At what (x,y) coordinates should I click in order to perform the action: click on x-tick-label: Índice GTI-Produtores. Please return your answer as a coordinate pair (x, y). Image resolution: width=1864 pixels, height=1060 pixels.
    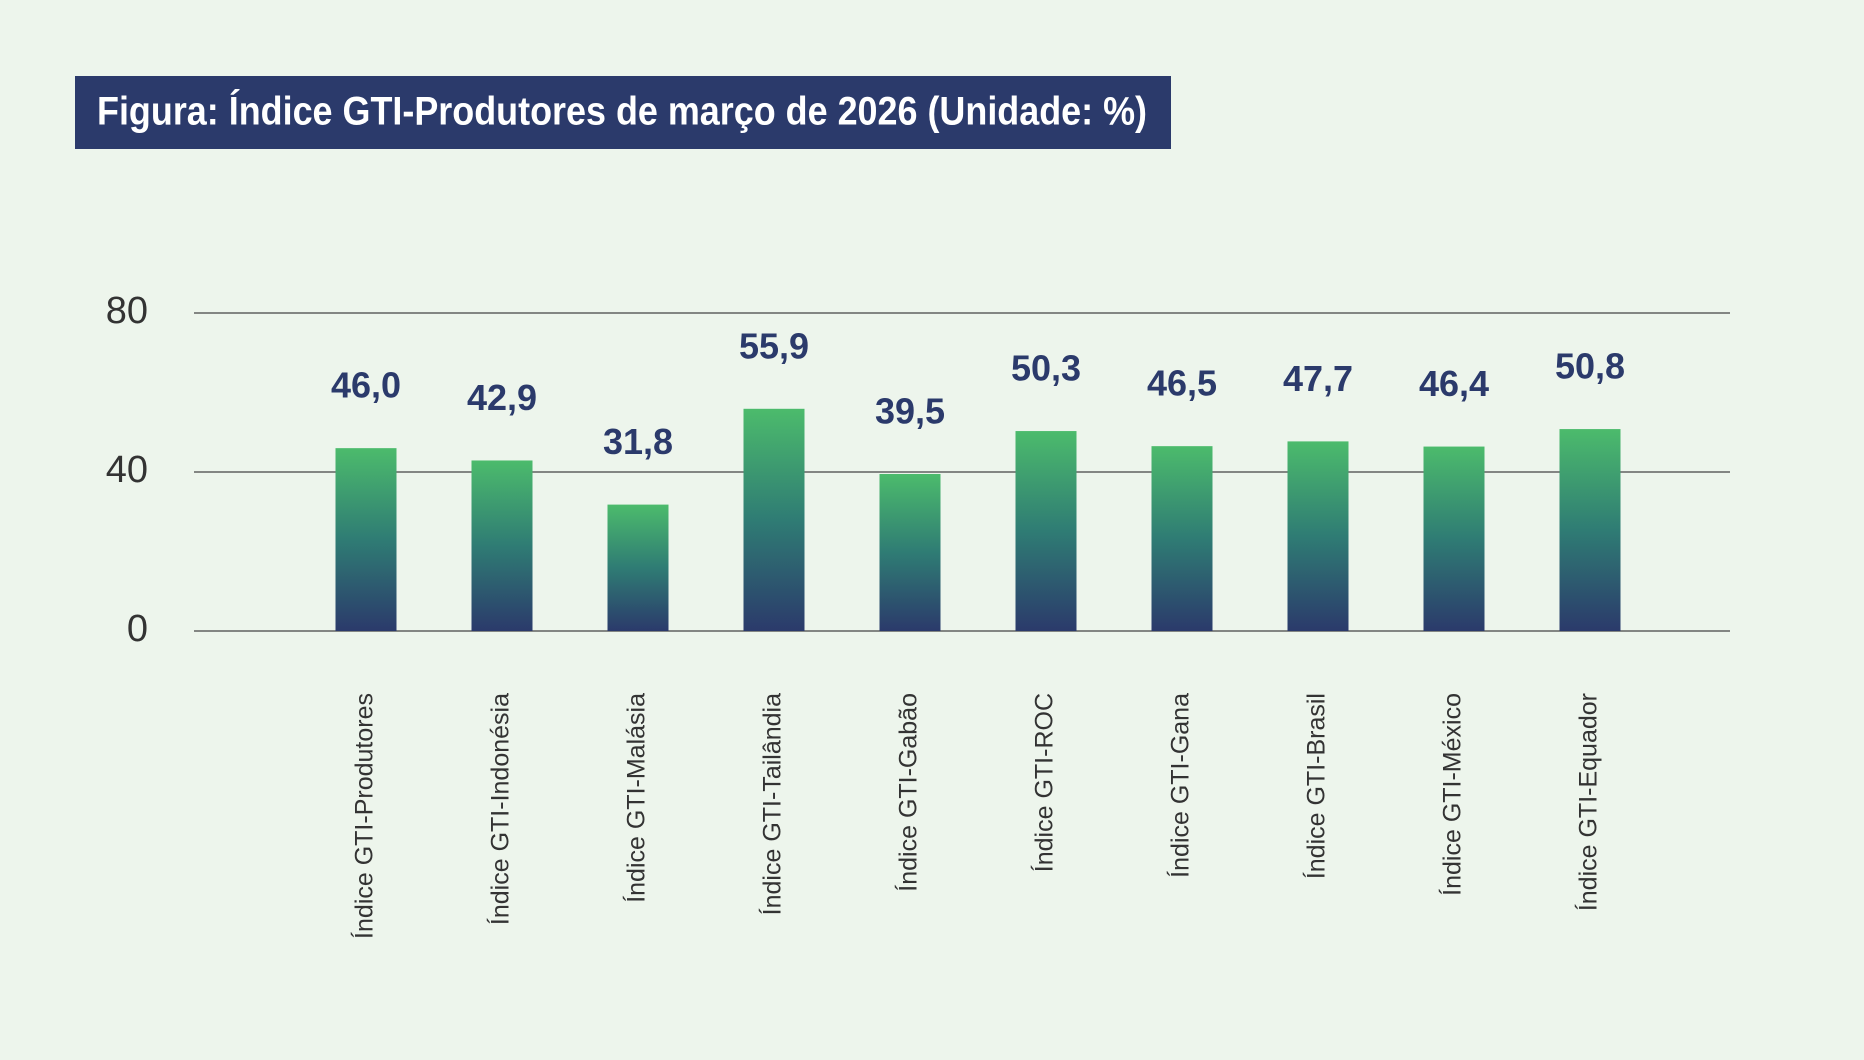
    Looking at the image, I should click on (364, 816).